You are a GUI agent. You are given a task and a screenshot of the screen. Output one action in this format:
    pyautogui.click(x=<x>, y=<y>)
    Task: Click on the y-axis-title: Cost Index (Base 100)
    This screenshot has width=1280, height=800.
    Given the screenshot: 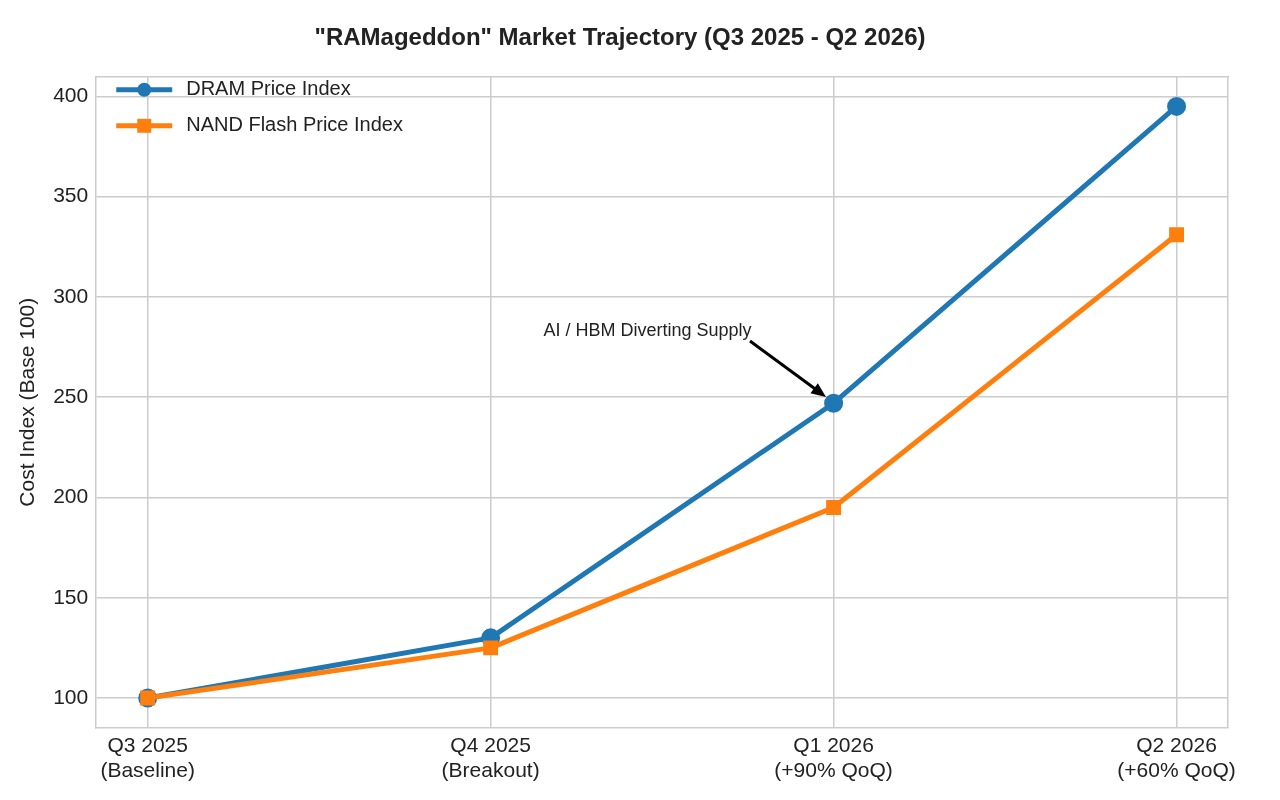 What is the action you would take?
    pyautogui.click(x=27, y=402)
    